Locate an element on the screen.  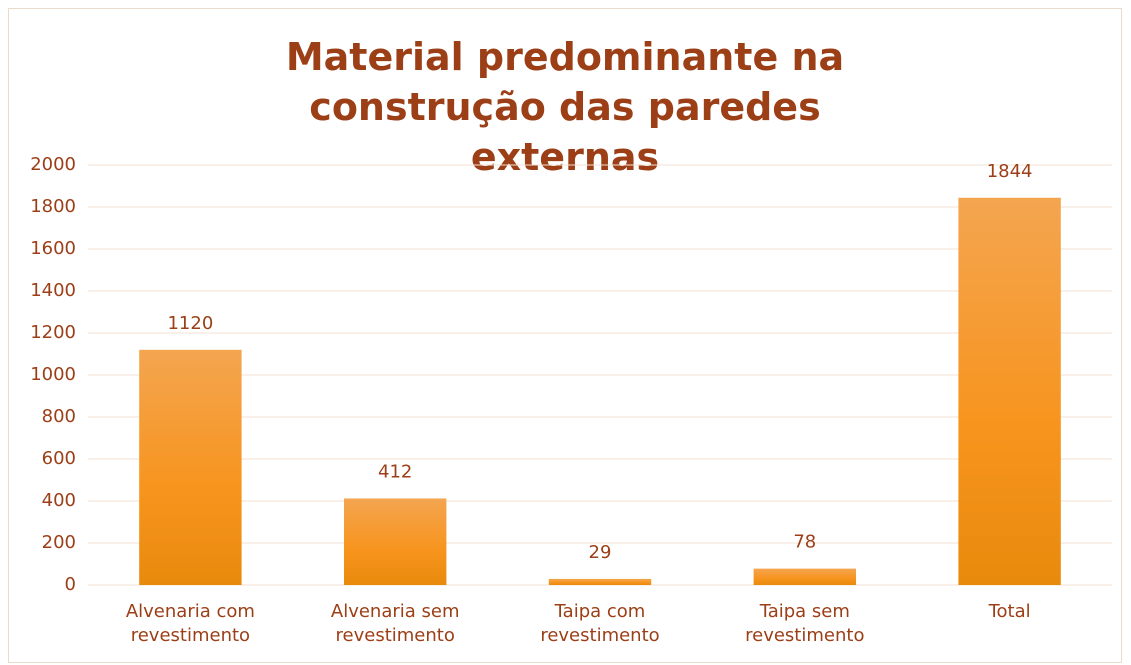
y-tick-label: 400 is located at coordinates (59, 500).